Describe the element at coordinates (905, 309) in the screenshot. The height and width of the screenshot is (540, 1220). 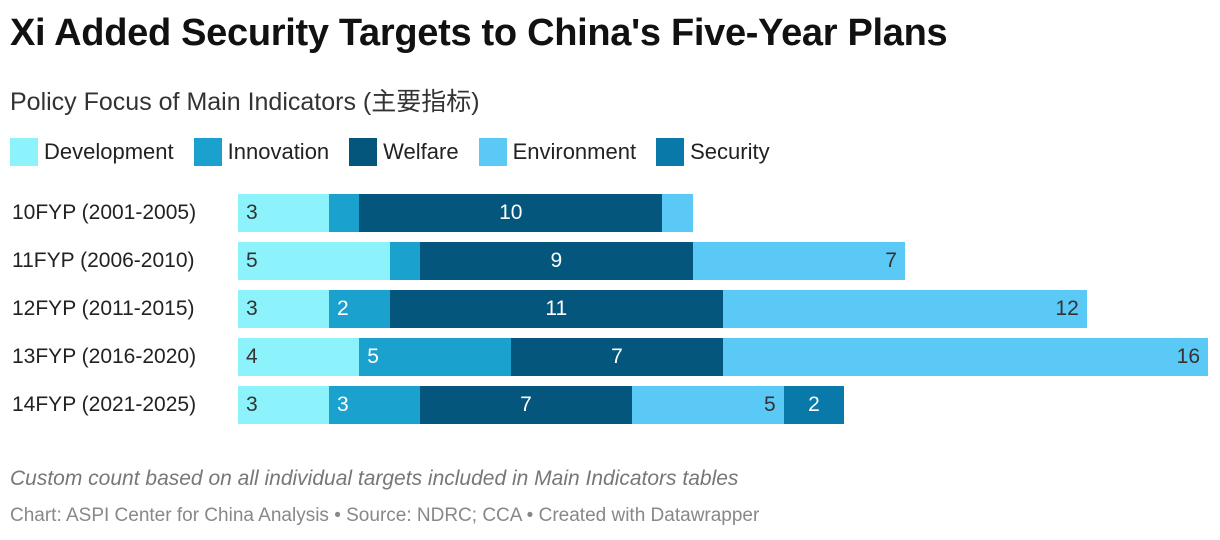
I see `bar-environment: 12` at that location.